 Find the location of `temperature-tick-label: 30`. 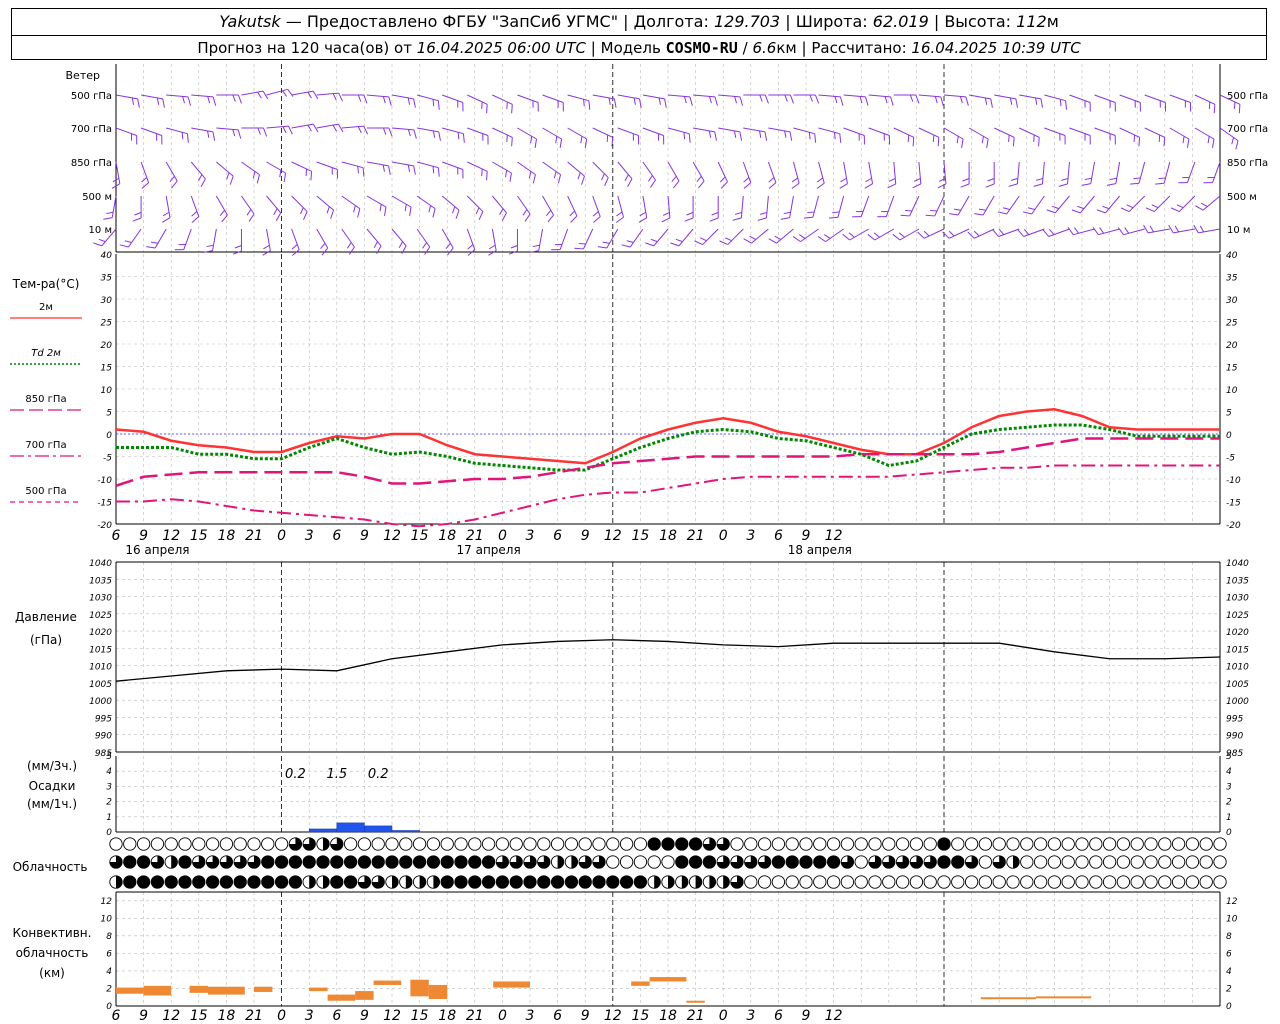

temperature-tick-label: 30 is located at coordinates (1232, 301).